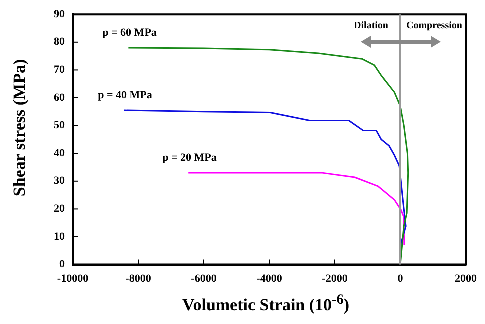 The width and height of the screenshot is (485, 324). Describe the element at coordinates (434, 26) in the screenshot. I see `annotation: Compression` at that location.